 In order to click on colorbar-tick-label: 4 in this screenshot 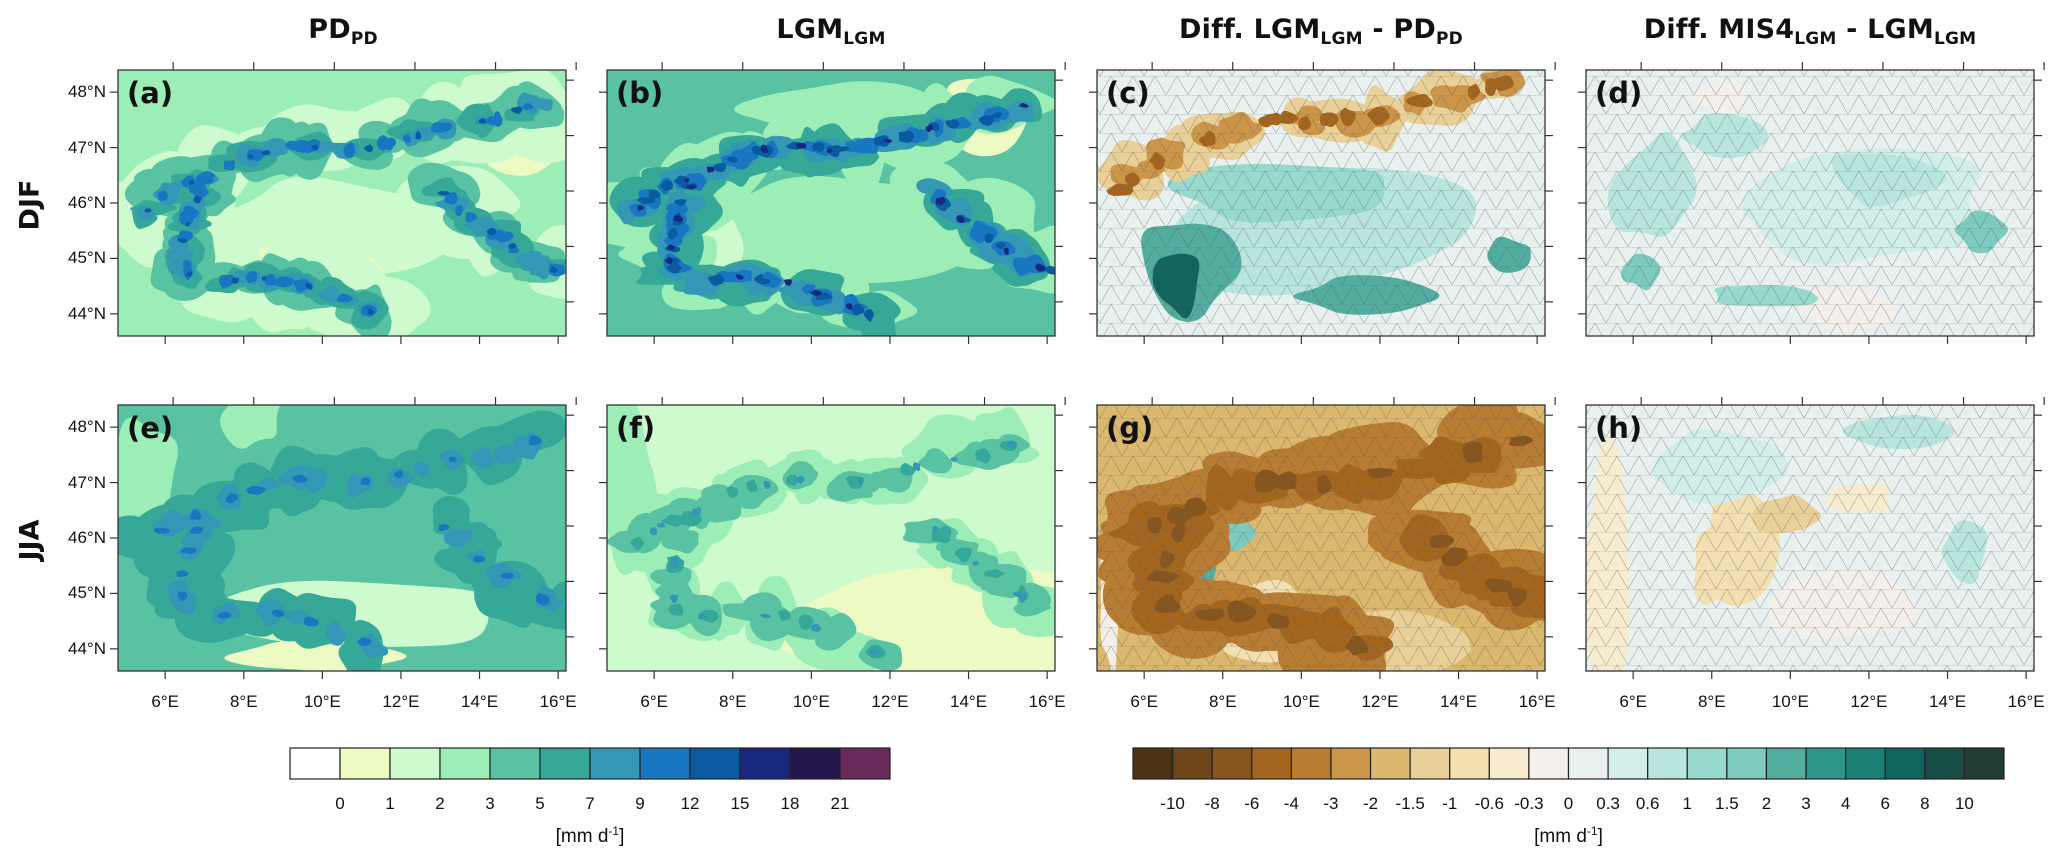, I will do `click(1845, 803)`.